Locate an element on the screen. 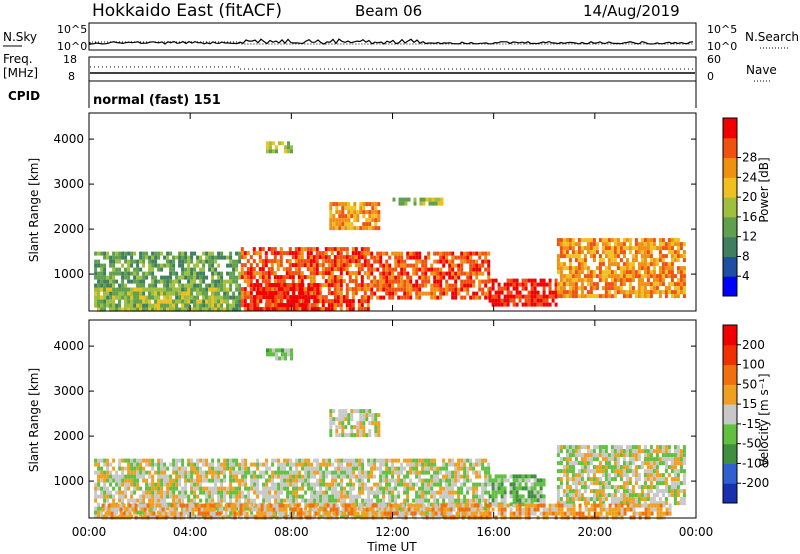 Image resolution: width=800 pixels, height=554 pixels. colorbar-tick-label: 24 is located at coordinates (749, 177).